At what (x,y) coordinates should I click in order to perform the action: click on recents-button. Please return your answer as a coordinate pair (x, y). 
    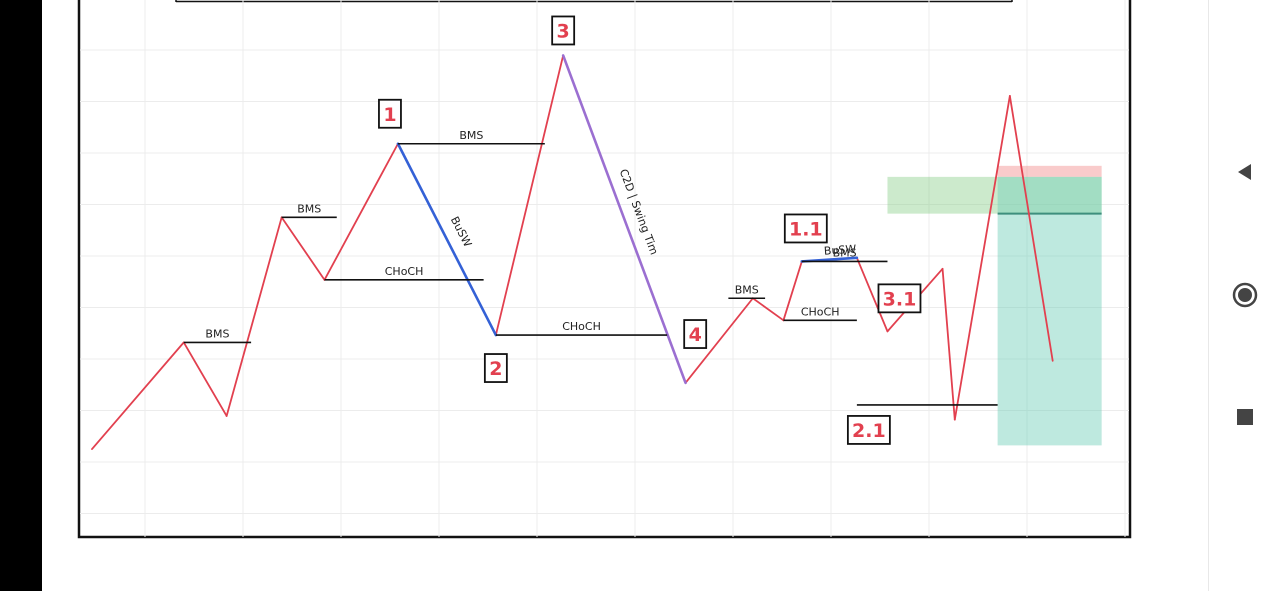
    Looking at the image, I should click on (1245, 417).